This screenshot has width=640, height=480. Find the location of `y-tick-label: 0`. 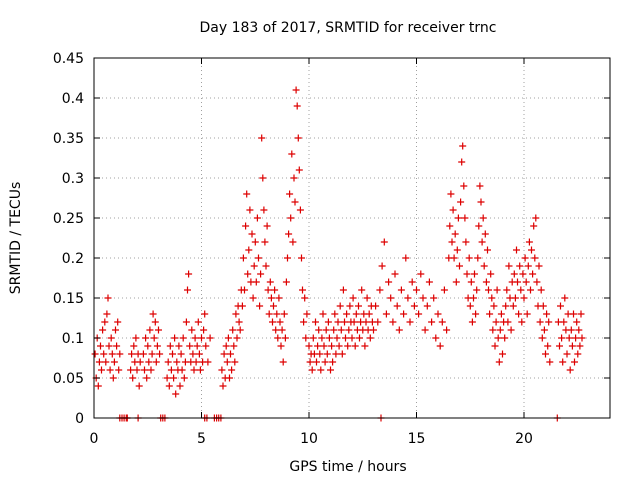

y-tick-label: 0 is located at coordinates (79, 419).